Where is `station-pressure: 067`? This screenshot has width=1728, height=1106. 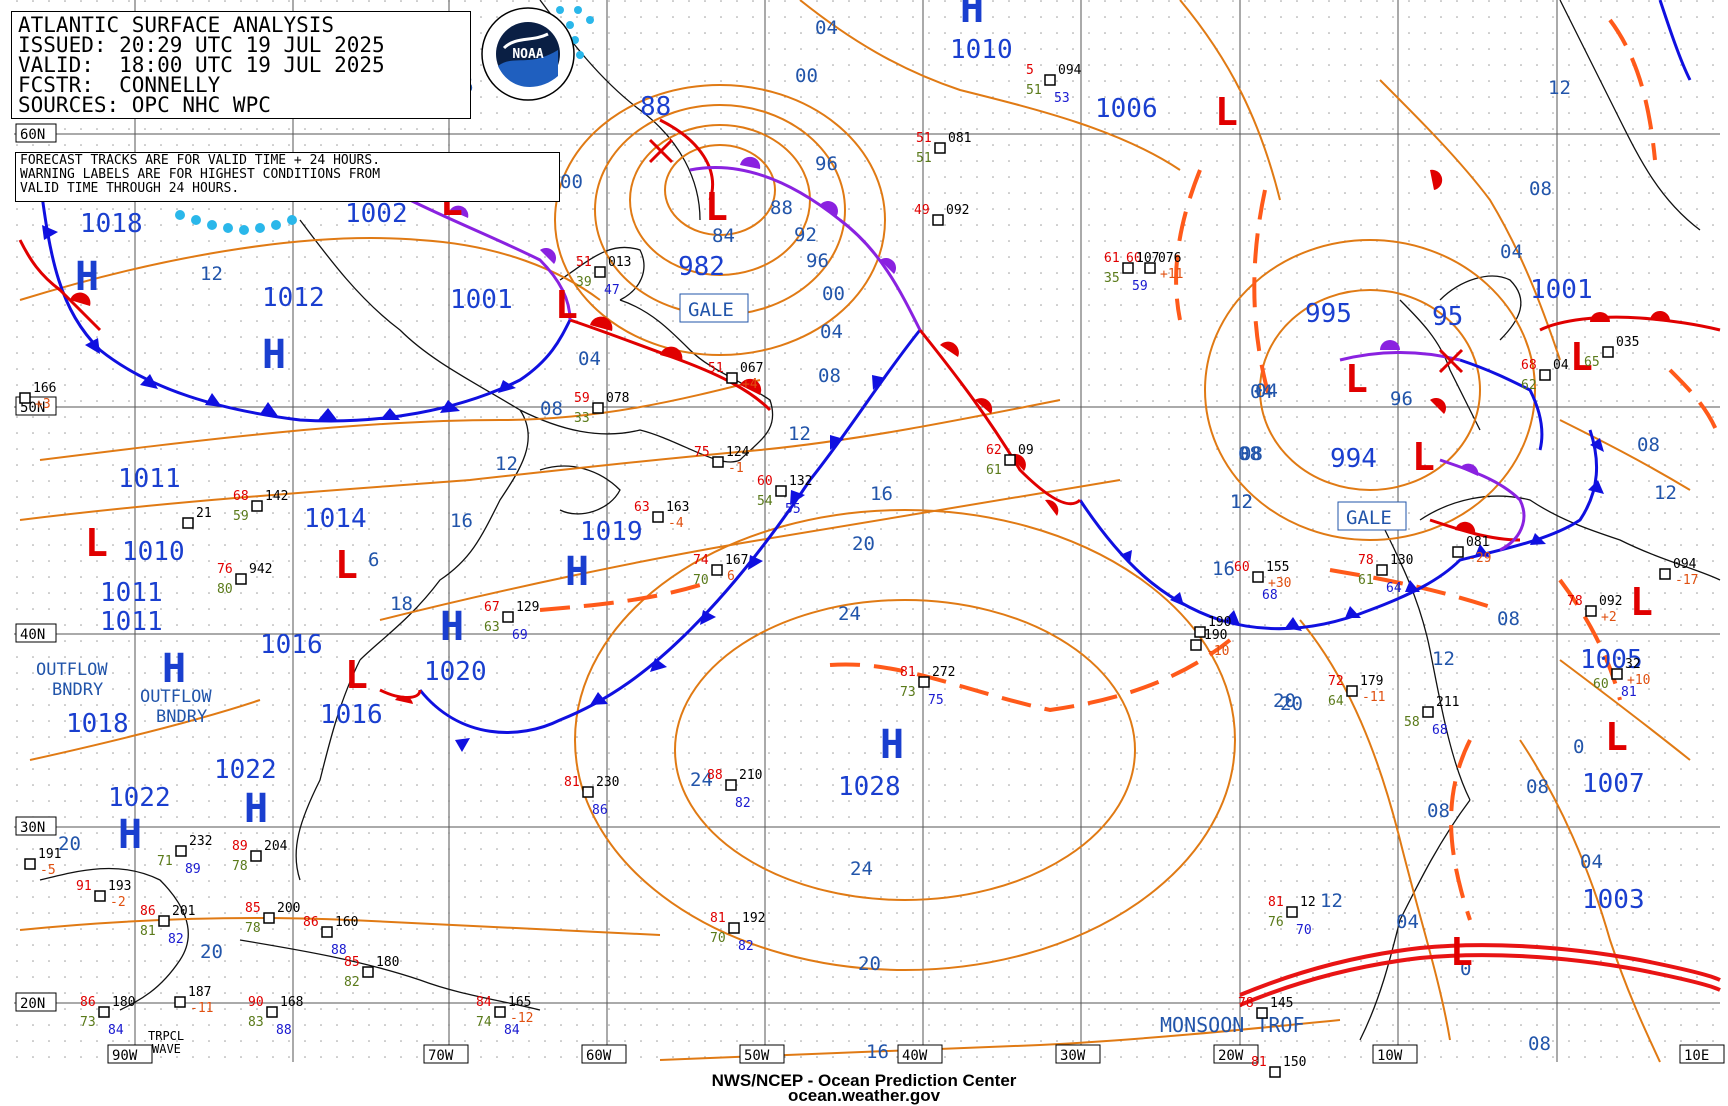
station-pressure: 067 is located at coordinates (751, 368).